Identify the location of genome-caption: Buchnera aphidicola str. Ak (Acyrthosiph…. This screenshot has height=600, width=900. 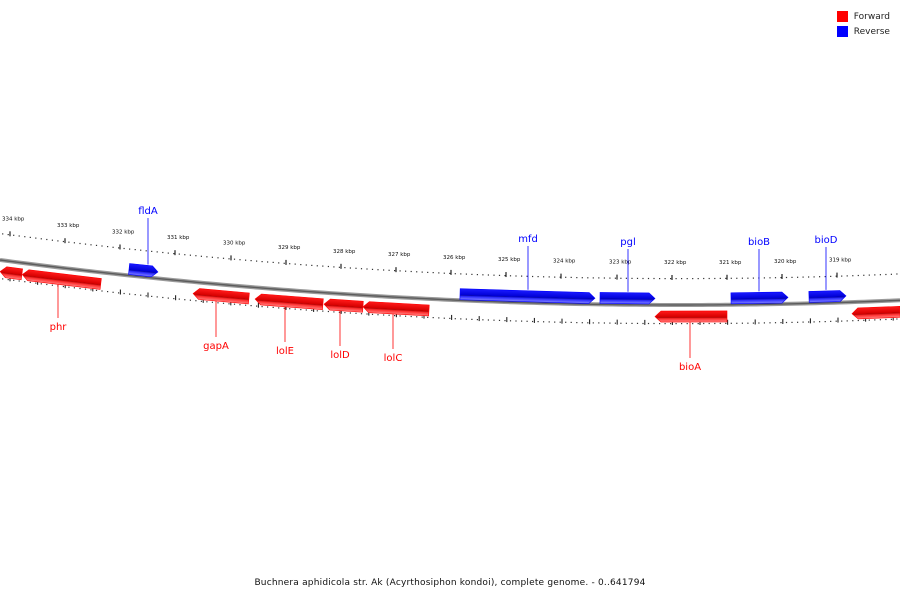
(450, 583).